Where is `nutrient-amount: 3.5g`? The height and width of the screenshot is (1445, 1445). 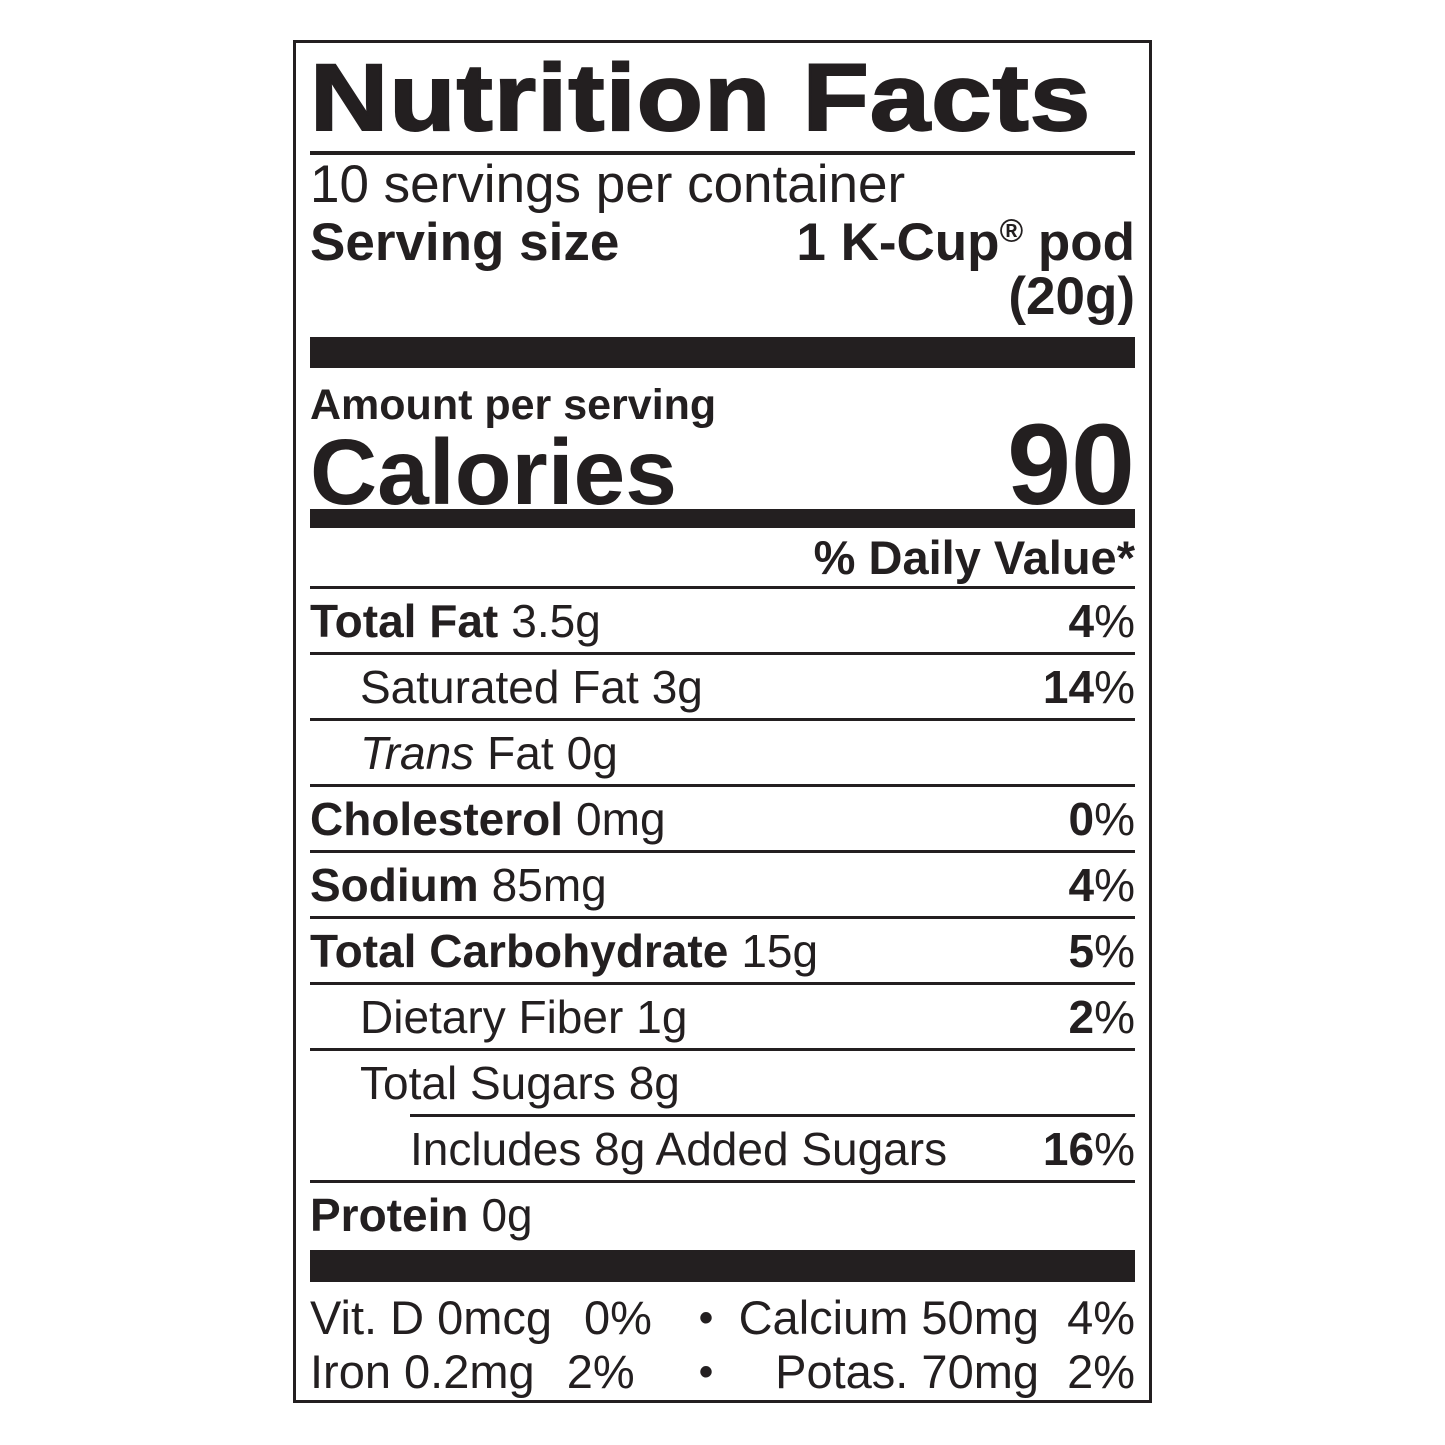 nutrient-amount: 3.5g is located at coordinates (556, 620).